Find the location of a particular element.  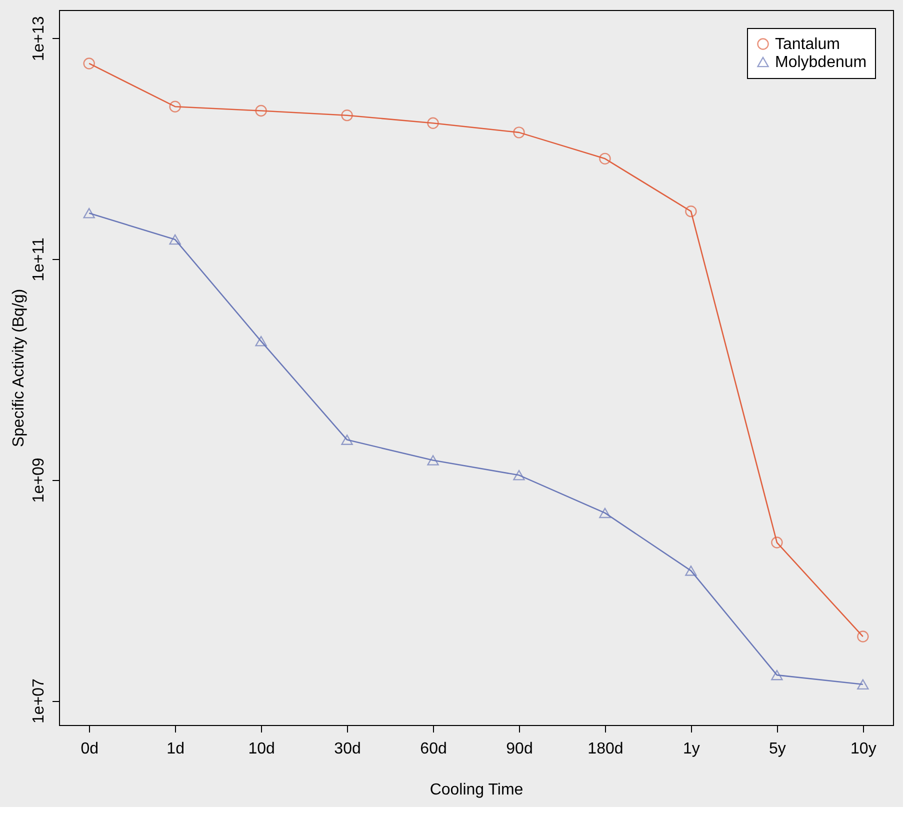

x-tick-label: 60d is located at coordinates (433, 749).